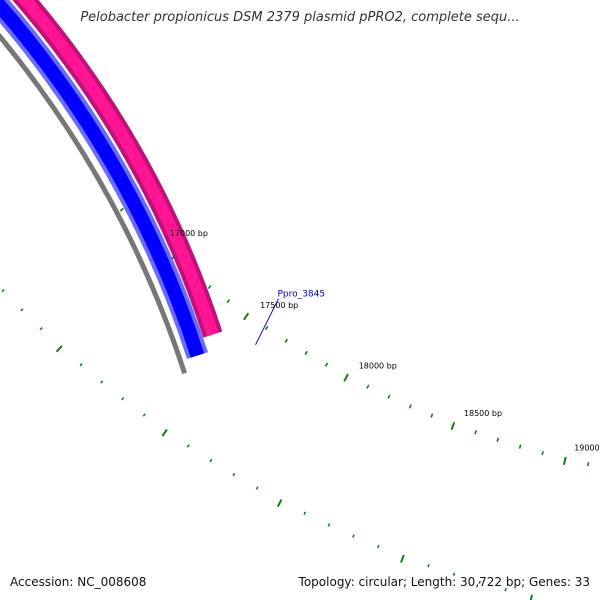 The height and width of the screenshot is (600, 600). What do you see at coordinates (302, 295) in the screenshot?
I see `gene-label: Ppro_3845` at bounding box center [302, 295].